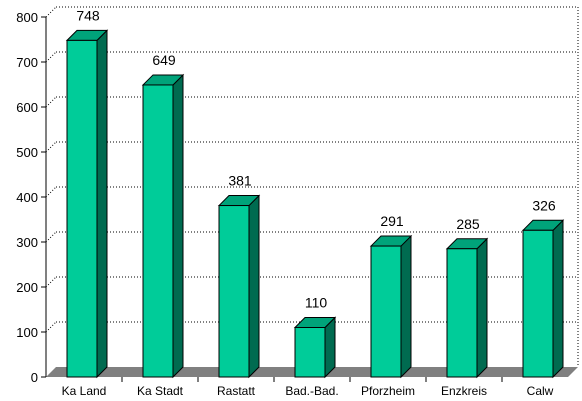 The width and height of the screenshot is (582, 401). Describe the element at coordinates (392, 221) in the screenshot. I see `data-label: 291` at that location.